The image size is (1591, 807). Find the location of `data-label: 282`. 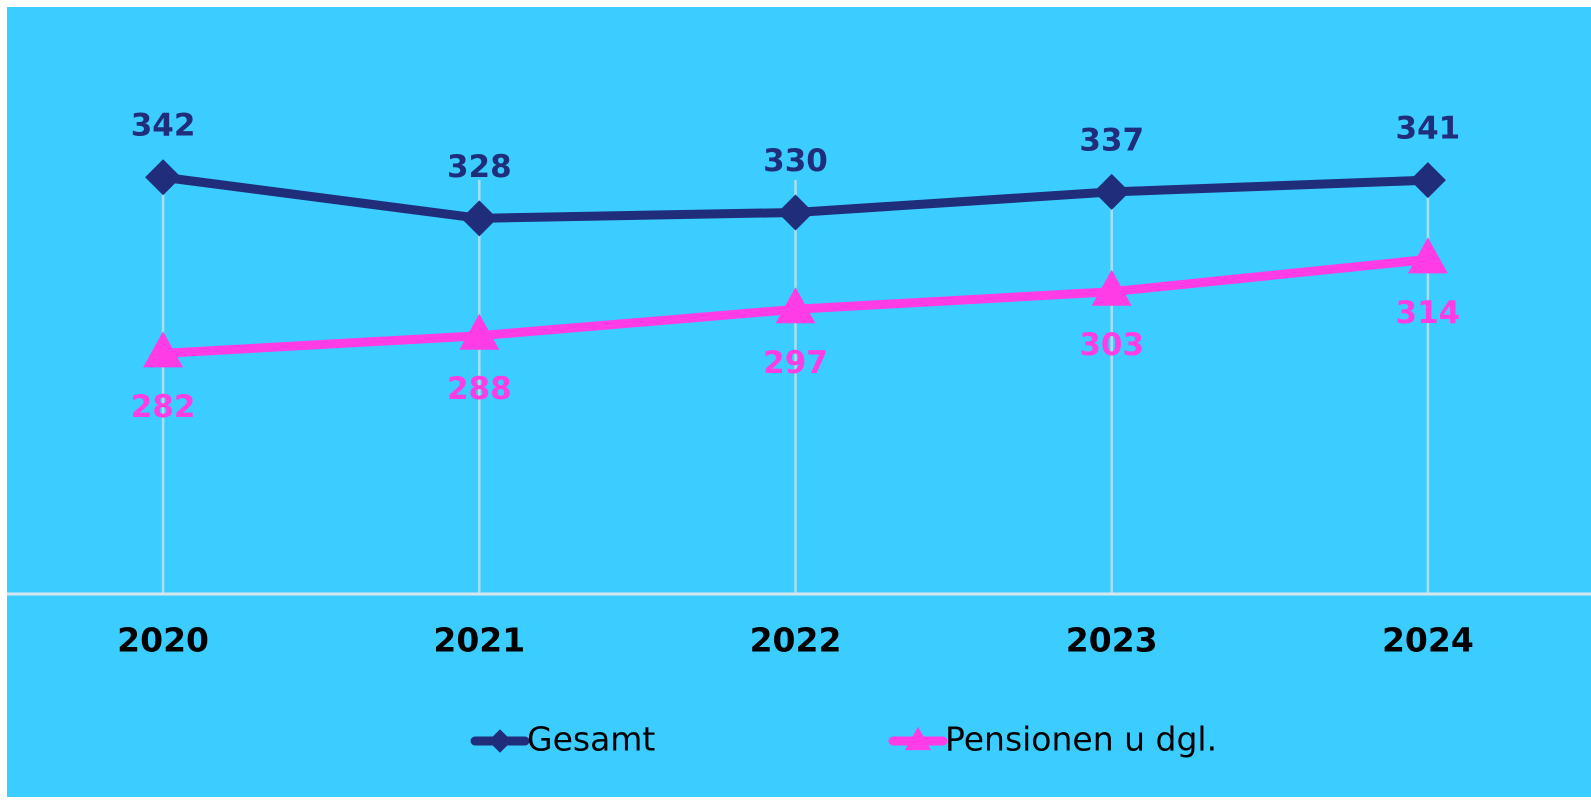

data-label: 282 is located at coordinates (163, 407).